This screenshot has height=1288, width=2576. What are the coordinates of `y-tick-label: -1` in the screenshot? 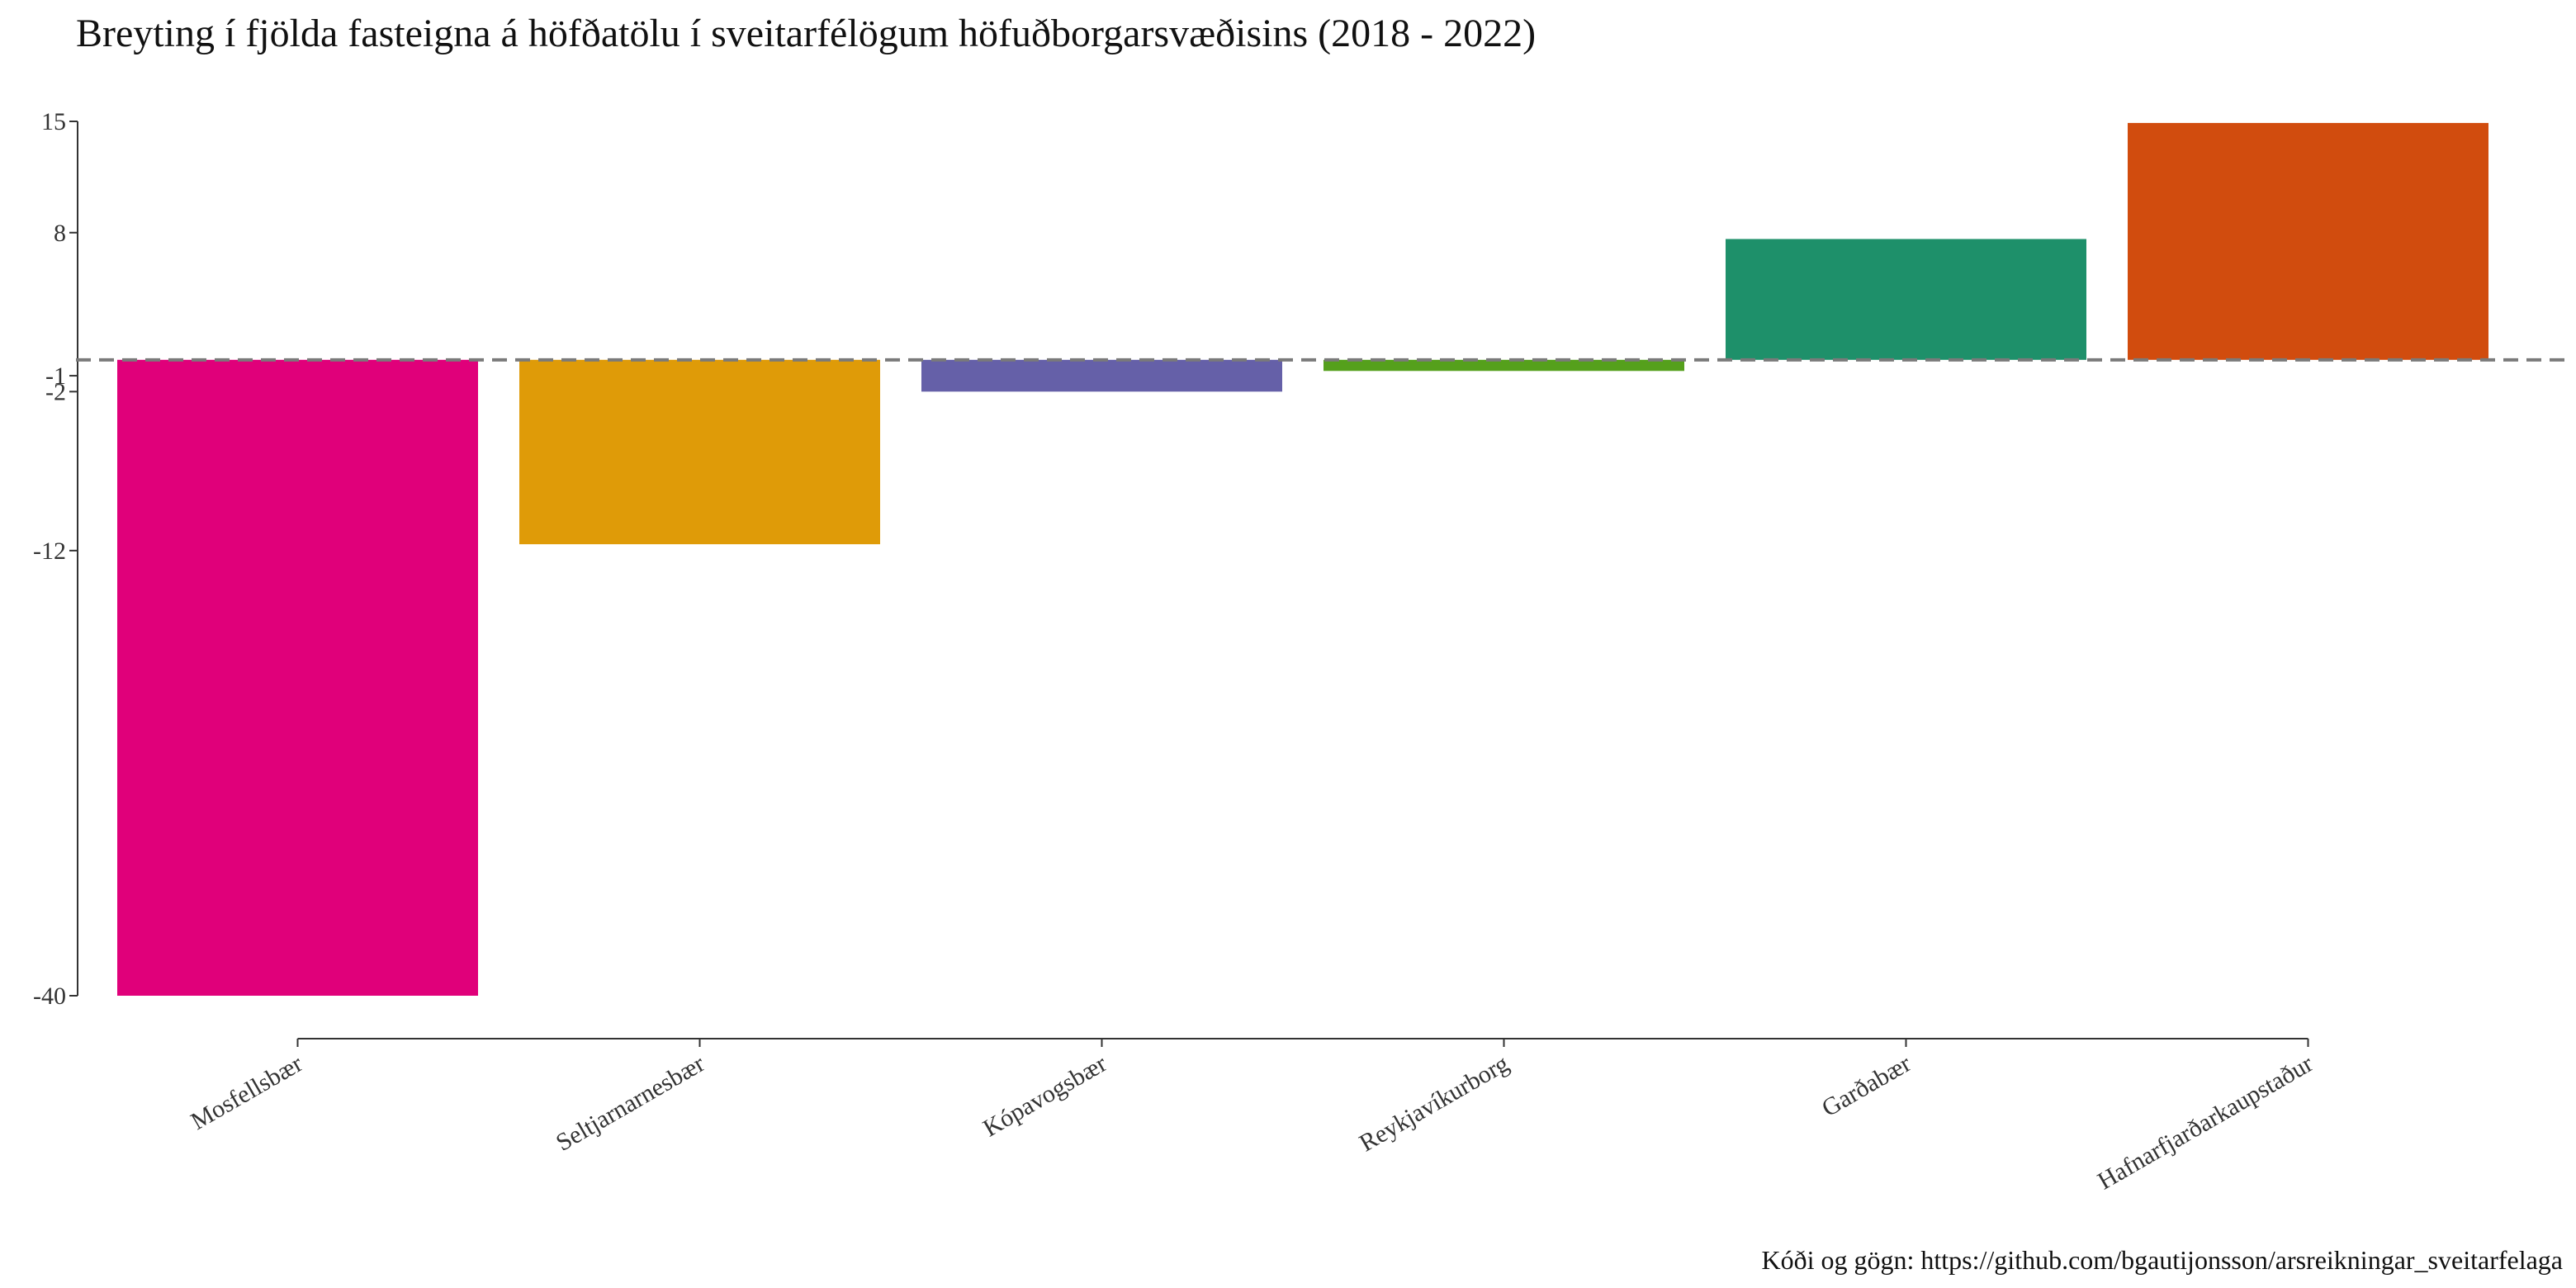 It's located at (55, 376).